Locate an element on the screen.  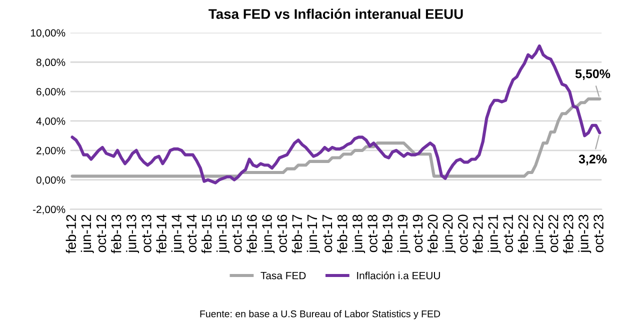
x-tick-label: feb-13 is located at coordinates (116, 234).